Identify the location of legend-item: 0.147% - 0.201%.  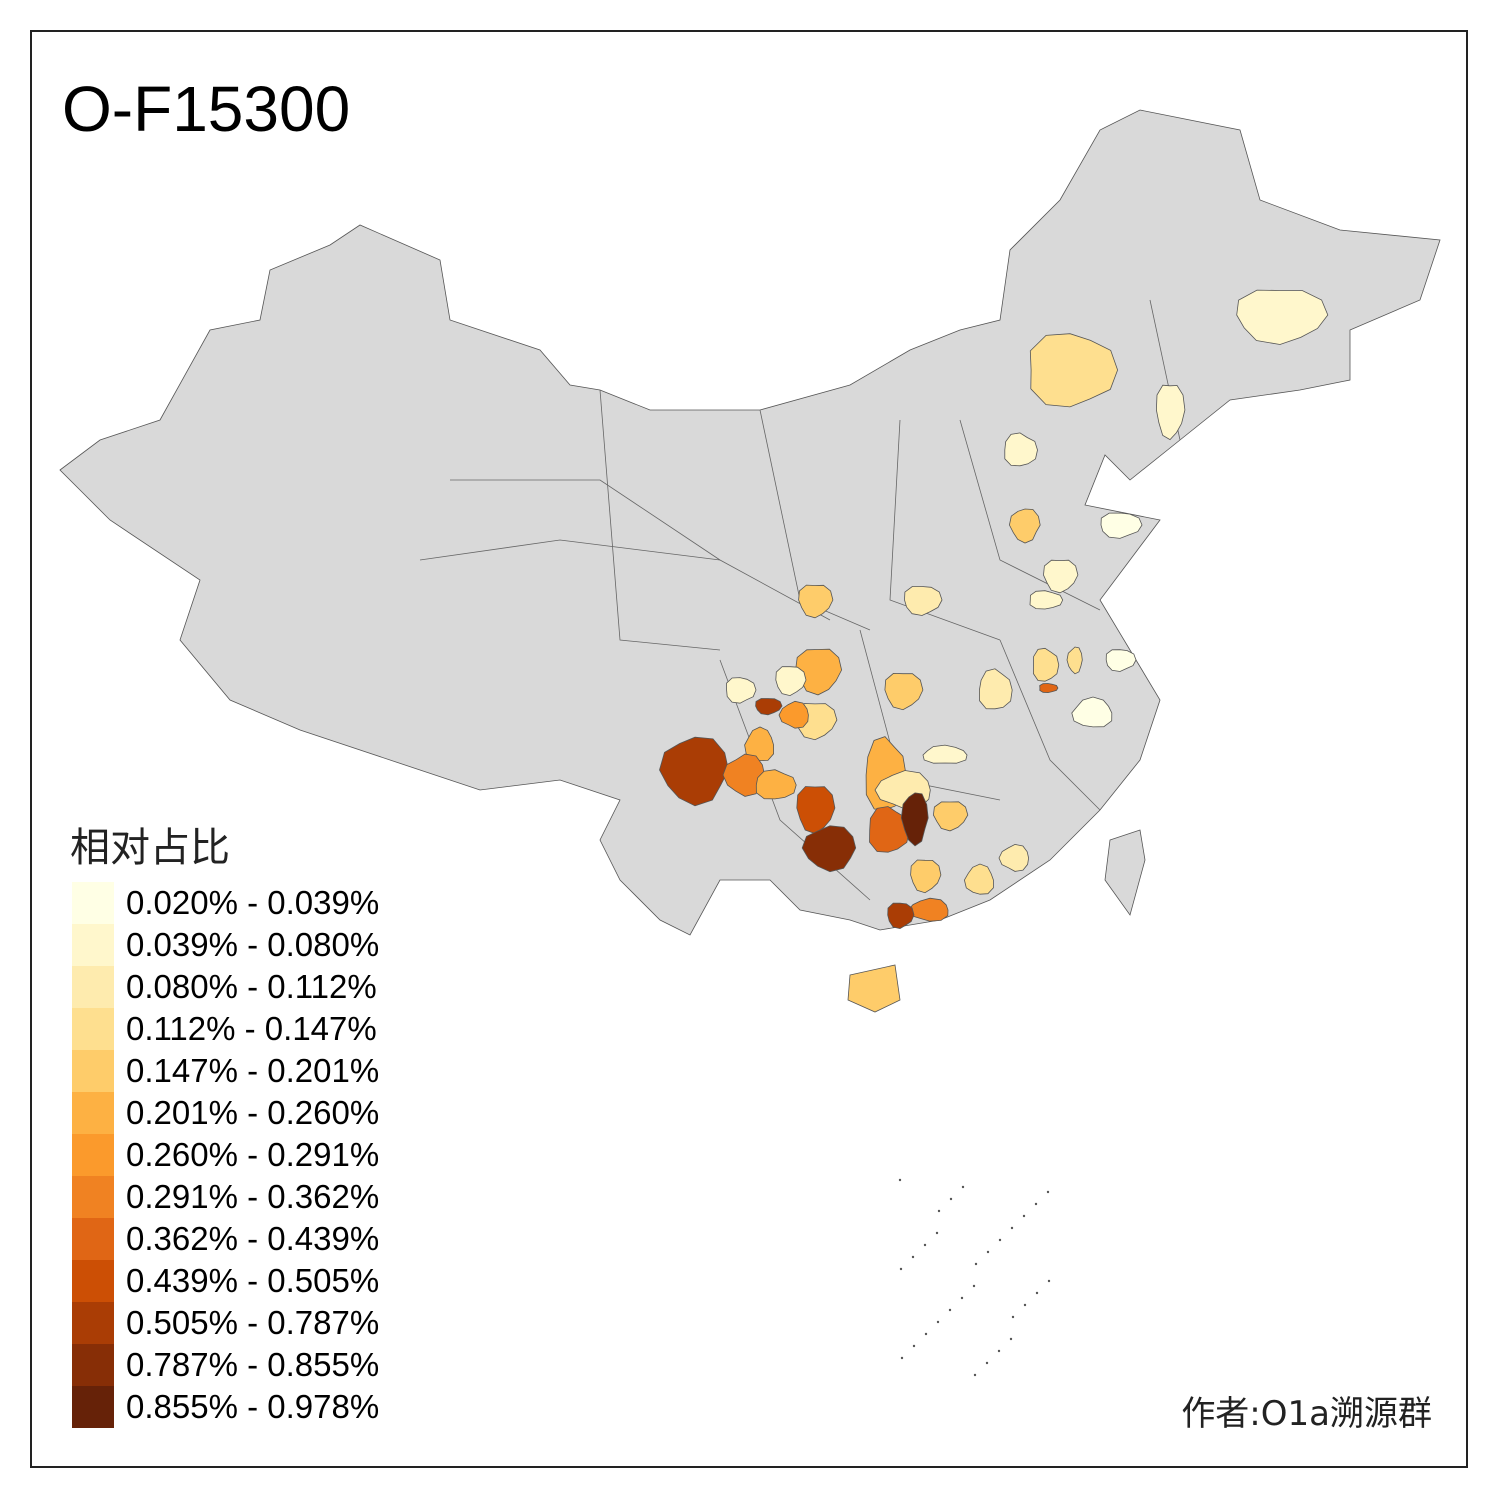
(225, 1071).